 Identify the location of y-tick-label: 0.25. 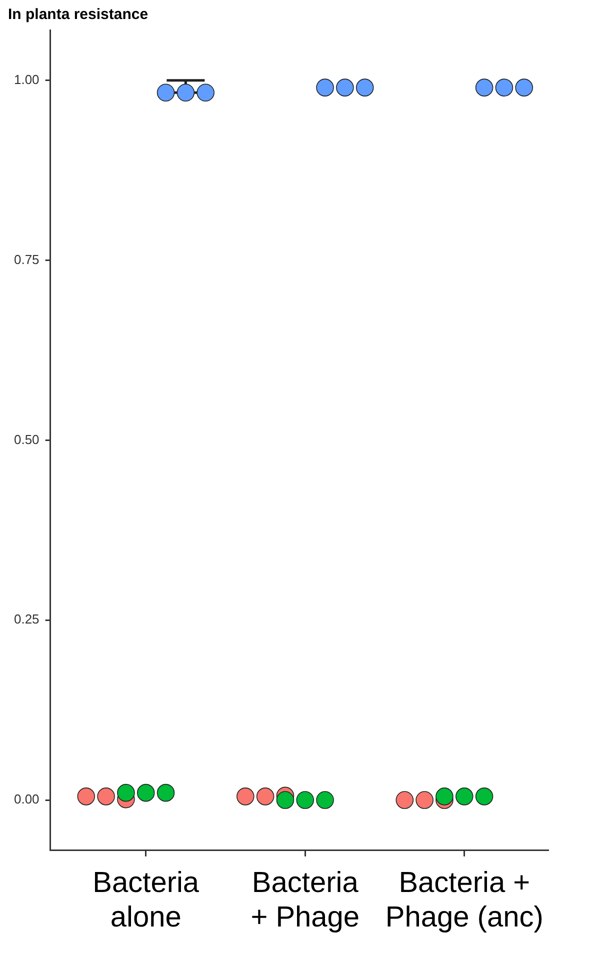
(27, 619).